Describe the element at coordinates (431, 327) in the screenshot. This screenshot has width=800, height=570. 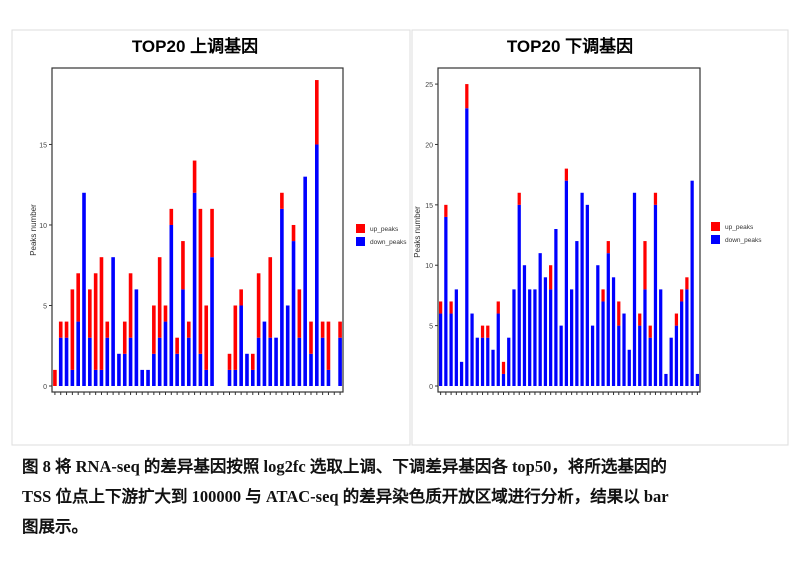
I see `y-tick-label: 5` at that location.